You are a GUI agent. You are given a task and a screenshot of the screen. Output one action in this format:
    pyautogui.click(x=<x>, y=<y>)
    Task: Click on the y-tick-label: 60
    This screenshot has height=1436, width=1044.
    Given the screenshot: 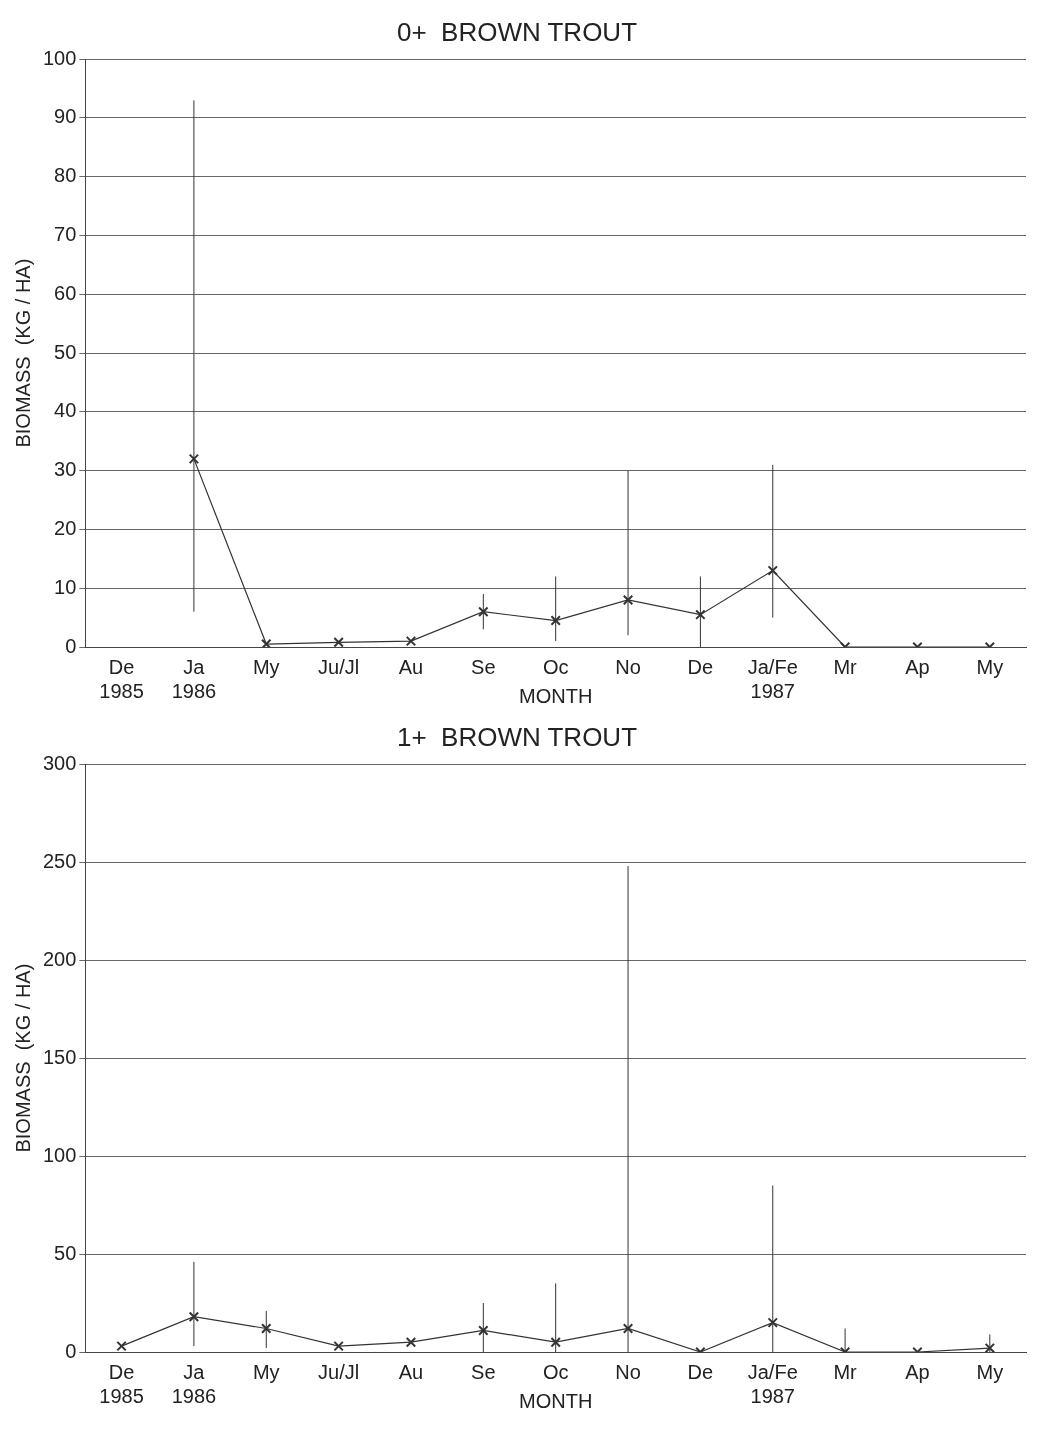 What is the action you would take?
    pyautogui.click(x=65, y=292)
    